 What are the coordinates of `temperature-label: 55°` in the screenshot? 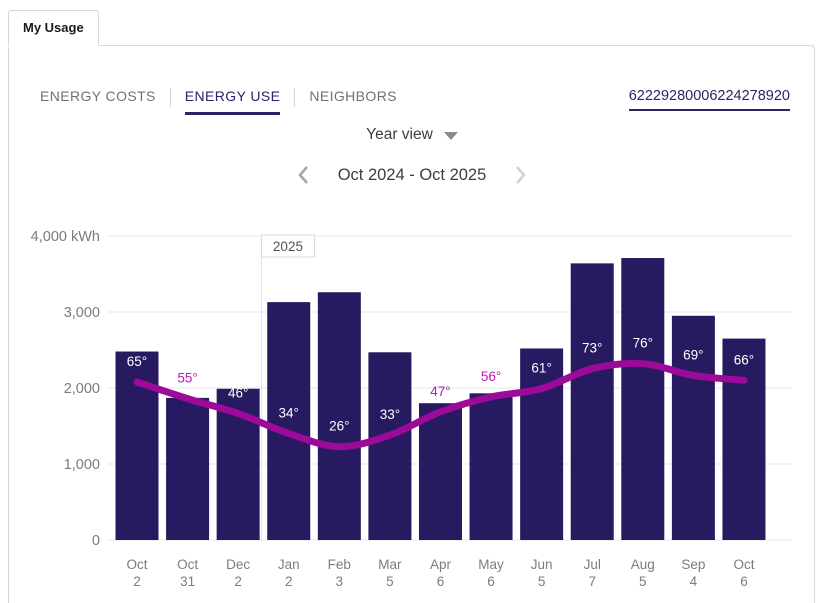 It's located at (187, 378).